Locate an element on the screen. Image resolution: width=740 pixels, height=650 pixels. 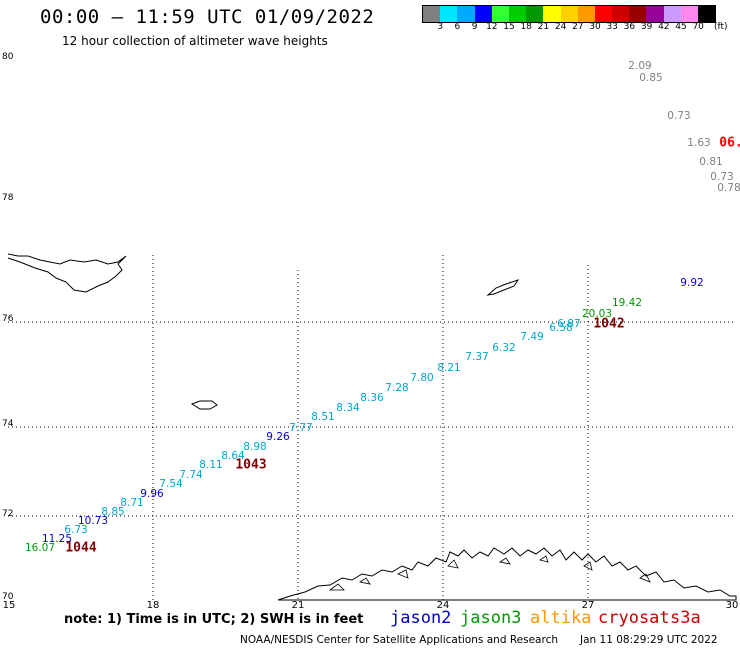
wave-height-label: 7.77 is located at coordinates (301, 428).